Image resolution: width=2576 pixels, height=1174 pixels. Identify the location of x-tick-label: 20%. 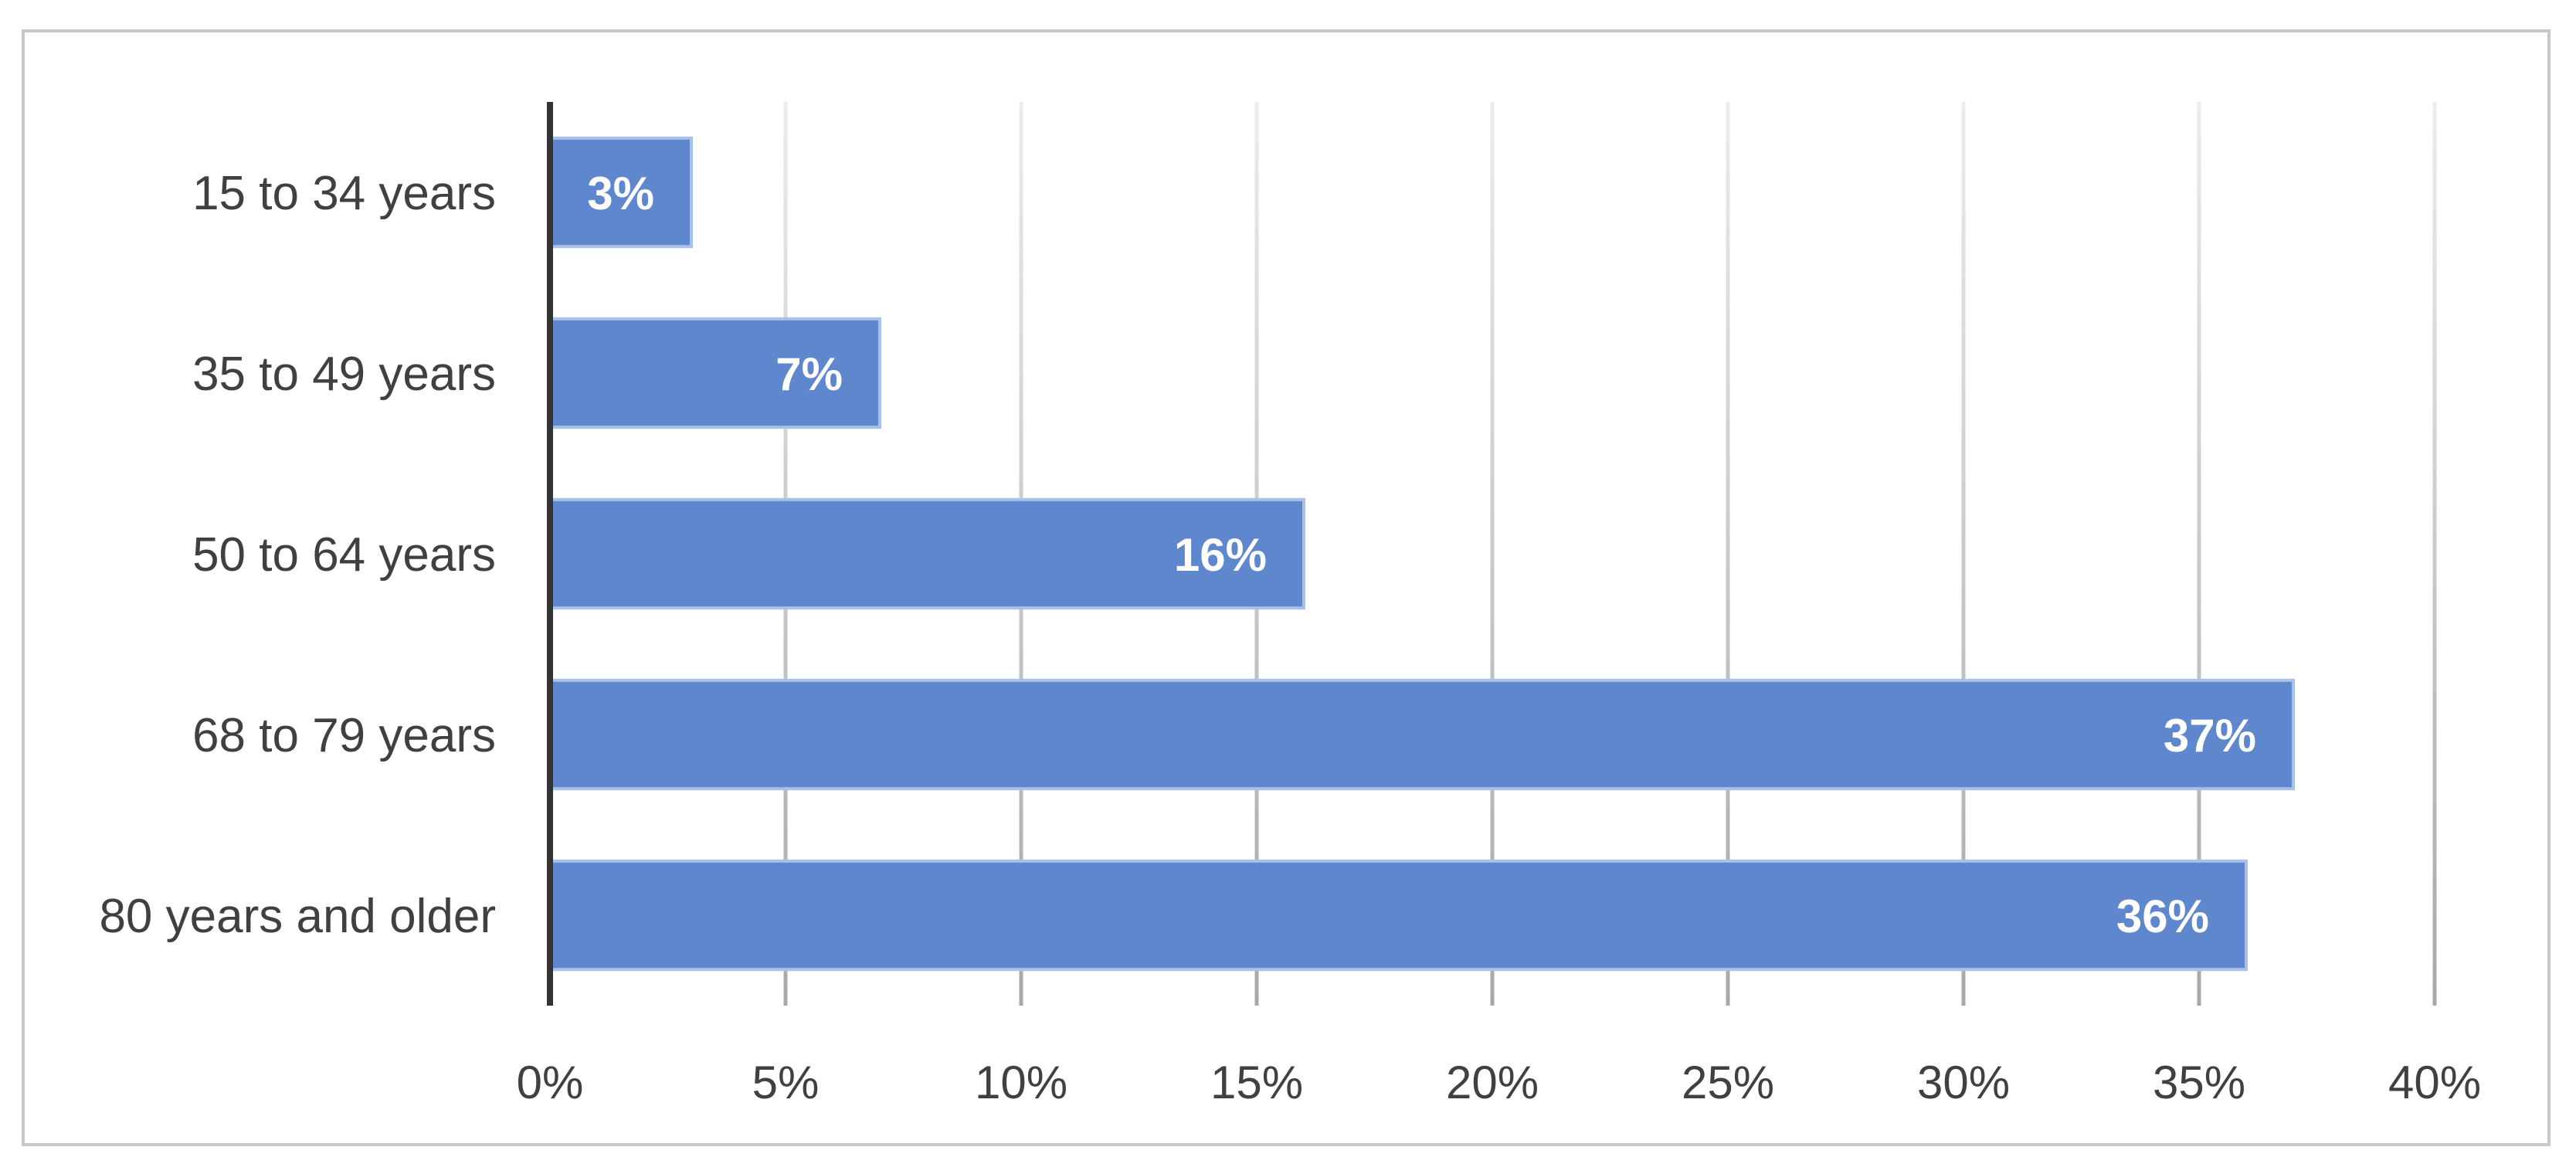
(1492, 1082).